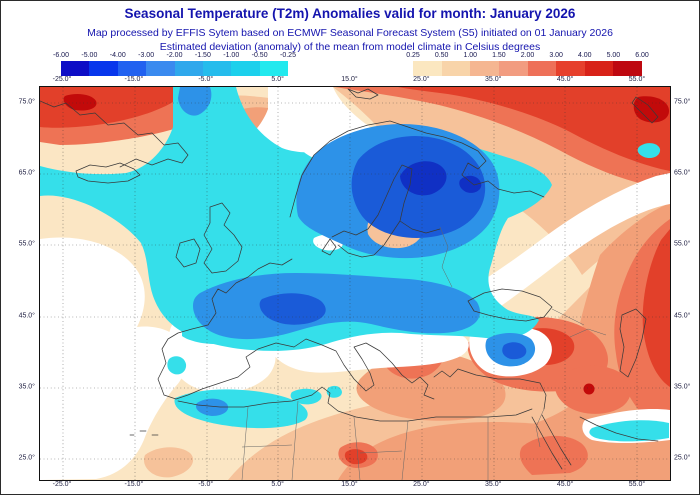 This screenshot has height=495, width=700. Describe the element at coordinates (637, 79) in the screenshot. I see `lon-label-top: 55.0°` at that location.